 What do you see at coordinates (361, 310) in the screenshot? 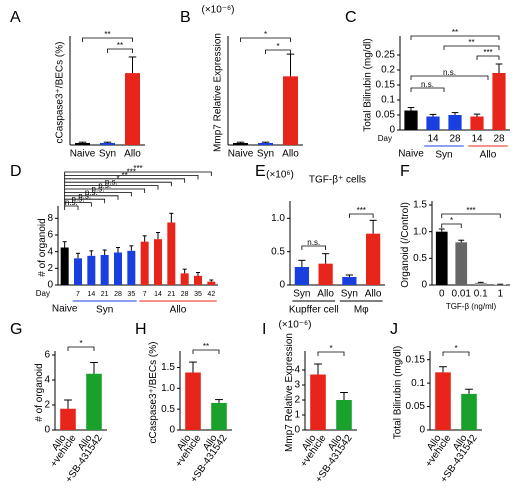
I see `group-label: Mφ` at bounding box center [361, 310].